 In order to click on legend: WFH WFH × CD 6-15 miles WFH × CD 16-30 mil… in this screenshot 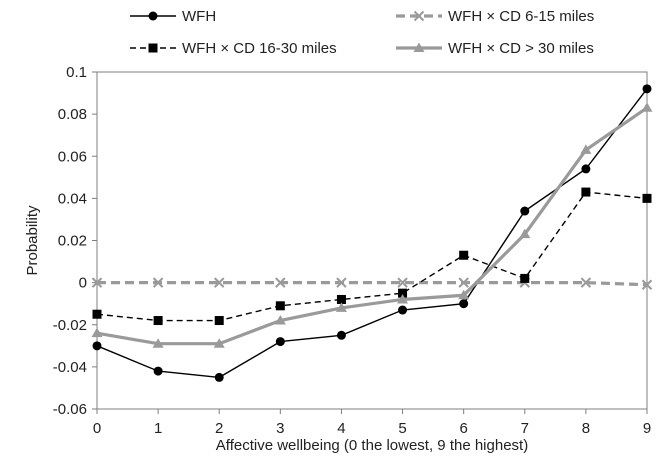, I will do `click(362, 32)`.